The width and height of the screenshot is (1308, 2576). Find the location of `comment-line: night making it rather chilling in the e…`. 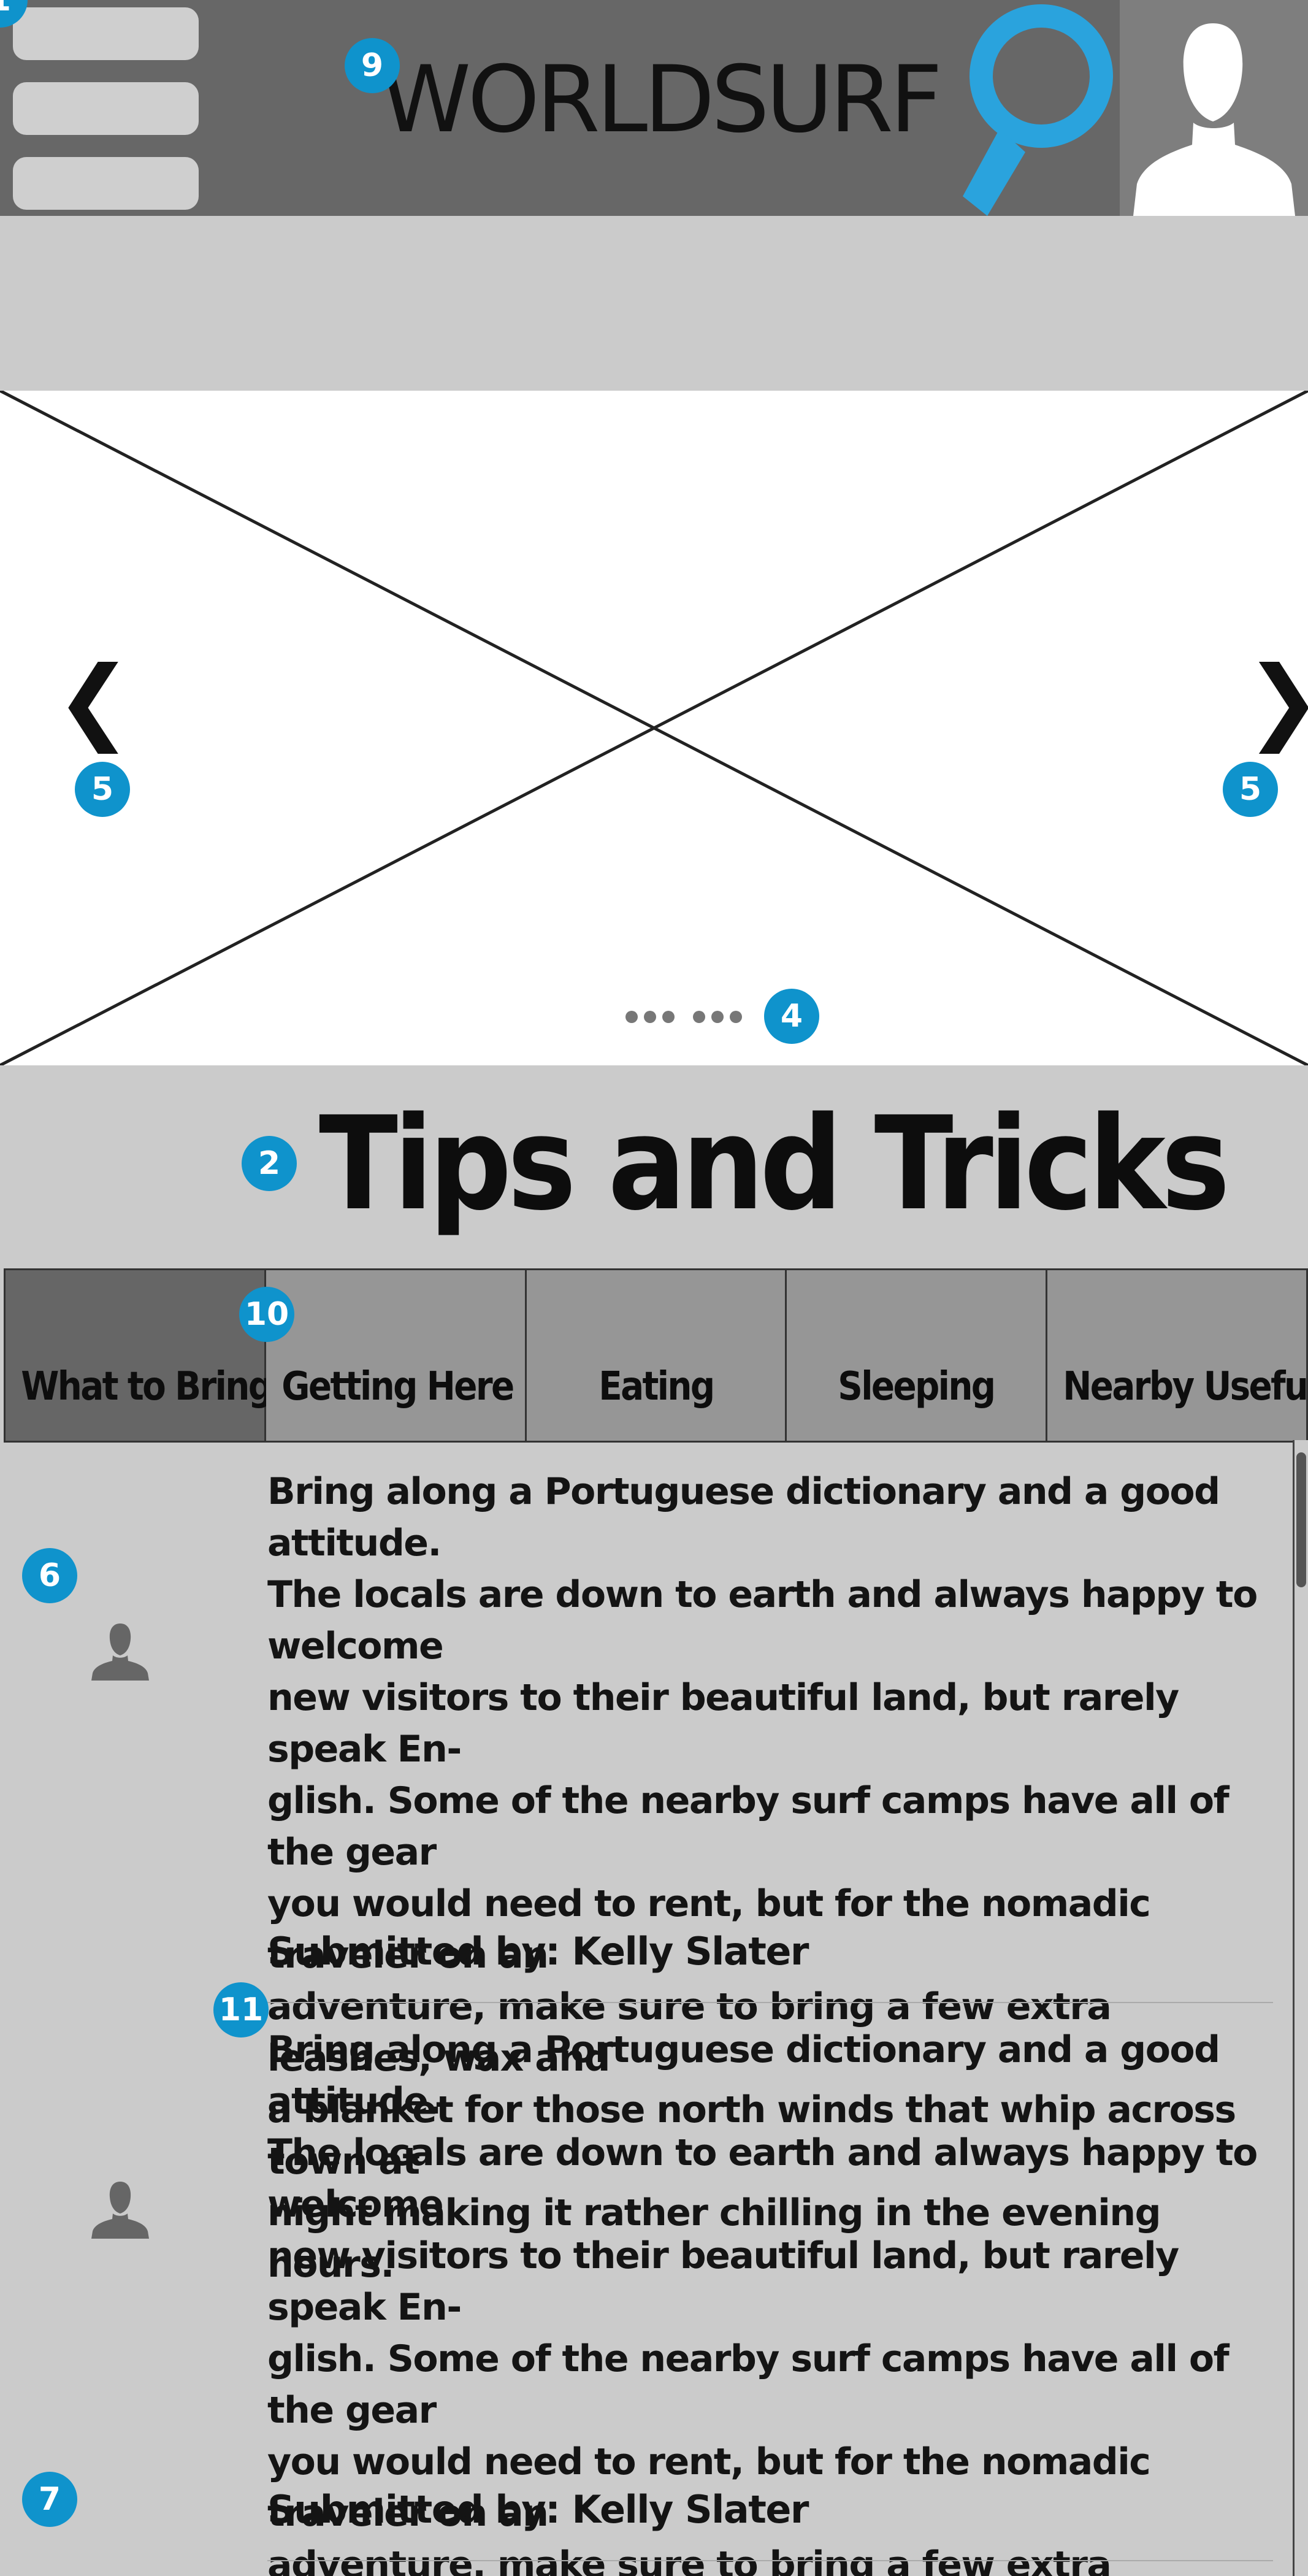

comment-line: night making it rather chilling in the e… is located at coordinates (714, 2238).